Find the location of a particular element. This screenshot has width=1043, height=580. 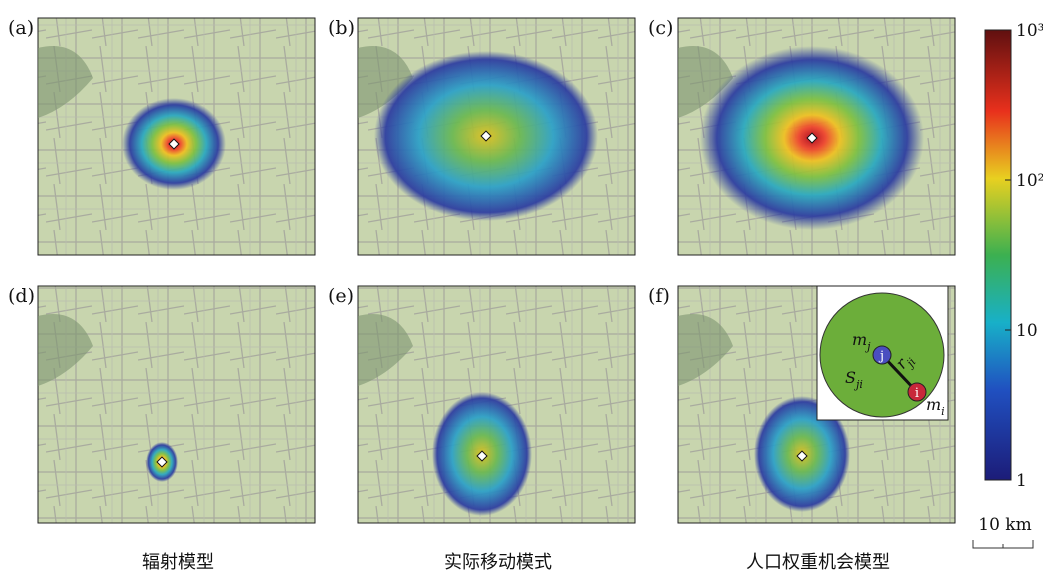

column-caption: 辐射模型 is located at coordinates (178, 562).